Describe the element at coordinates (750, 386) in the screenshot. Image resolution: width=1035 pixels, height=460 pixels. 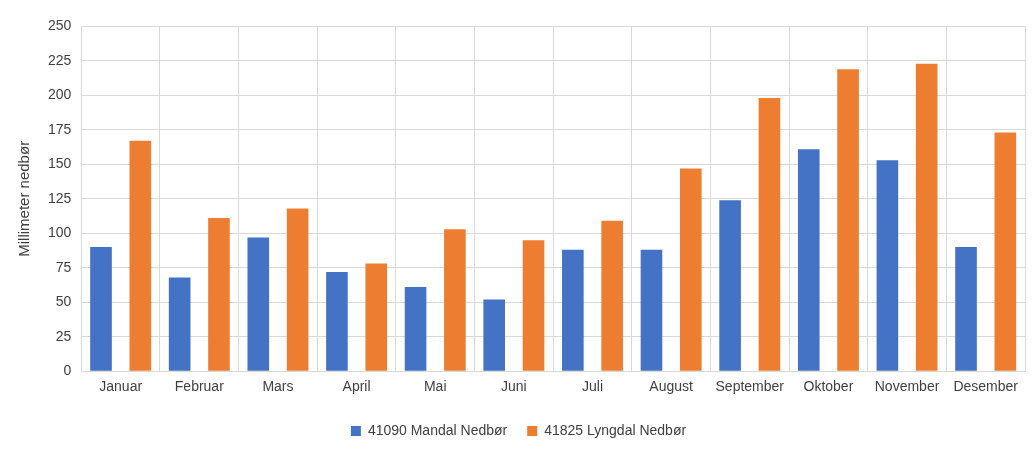
I see `x-tick-label: September` at that location.